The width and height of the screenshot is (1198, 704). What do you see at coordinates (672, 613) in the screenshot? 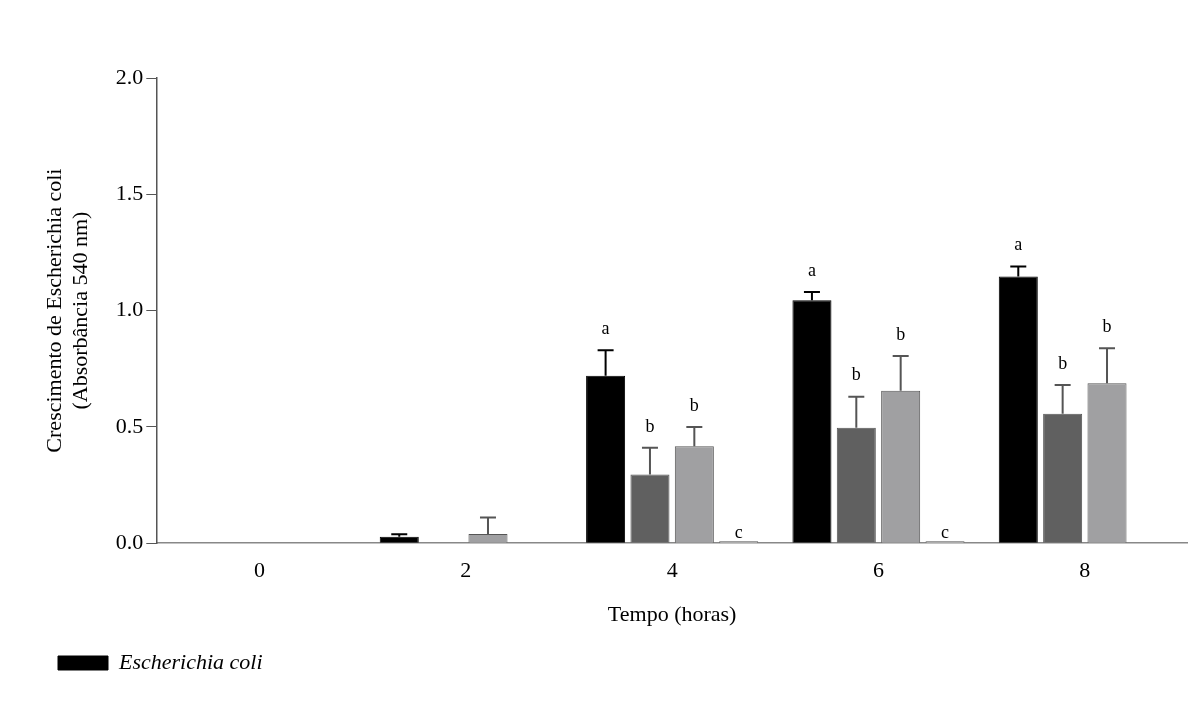
I see `x-axis-title: Tempo (horas)` at bounding box center [672, 613].